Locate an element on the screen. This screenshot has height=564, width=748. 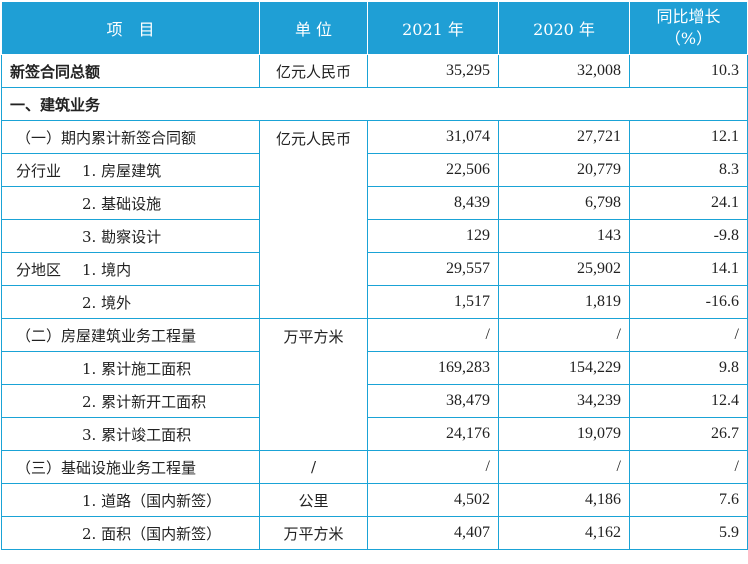
group-label: 分地区 is located at coordinates (39, 269).